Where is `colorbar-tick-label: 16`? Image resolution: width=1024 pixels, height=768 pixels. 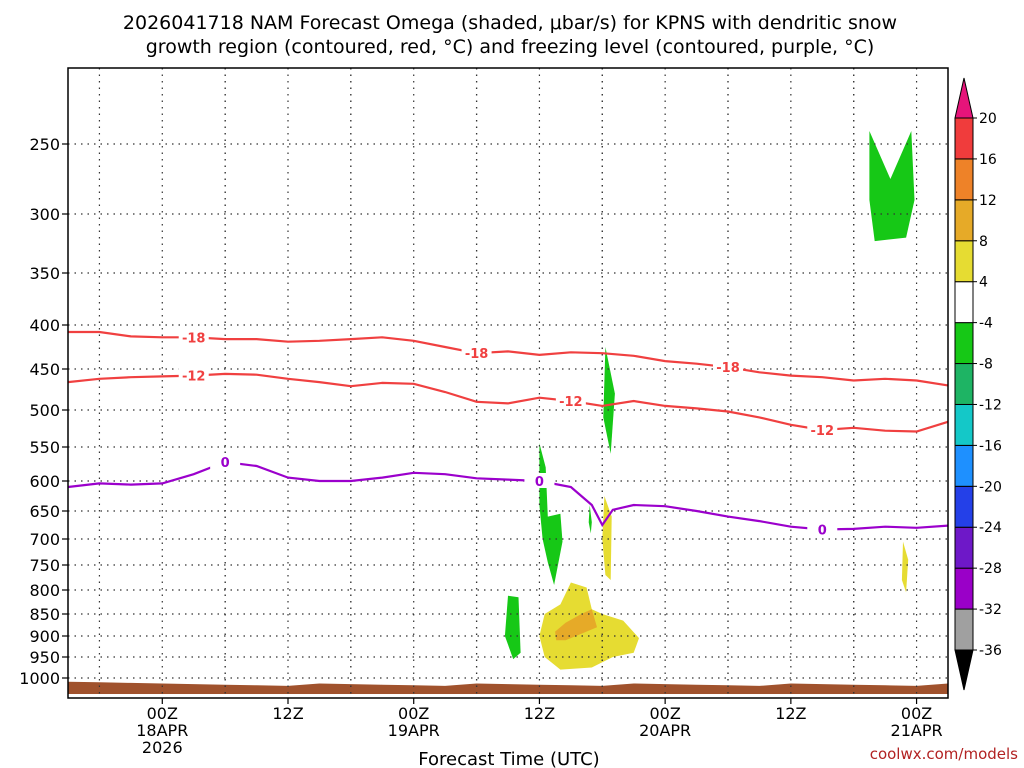
colorbar-tick-label: 16 is located at coordinates (988, 160).